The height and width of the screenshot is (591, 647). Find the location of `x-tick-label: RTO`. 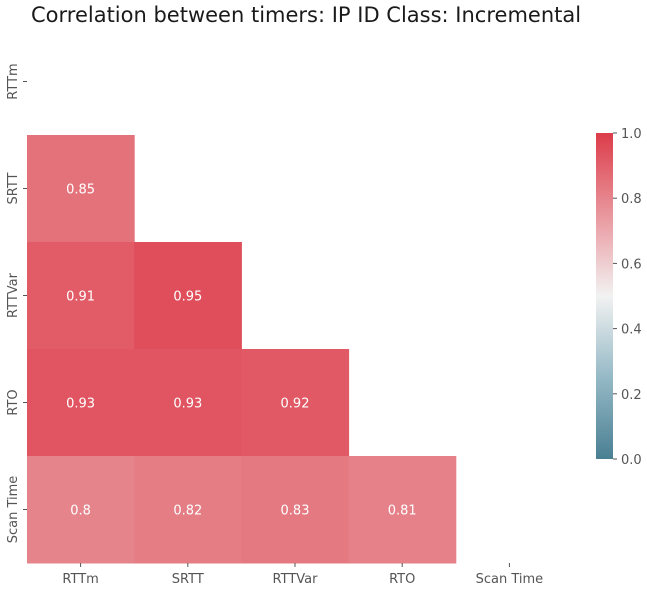

x-tick-label: RTO is located at coordinates (402, 579).